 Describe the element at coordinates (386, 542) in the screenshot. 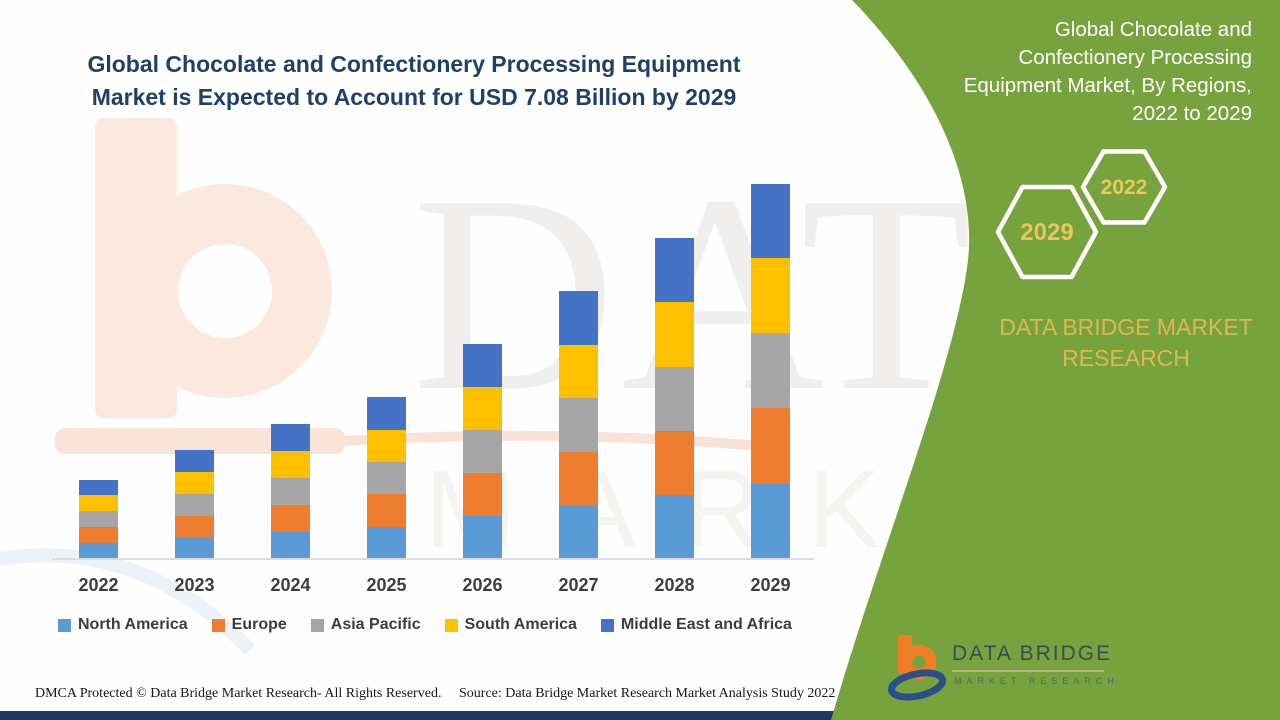

I see `bar-segment-2025-north-america` at that location.